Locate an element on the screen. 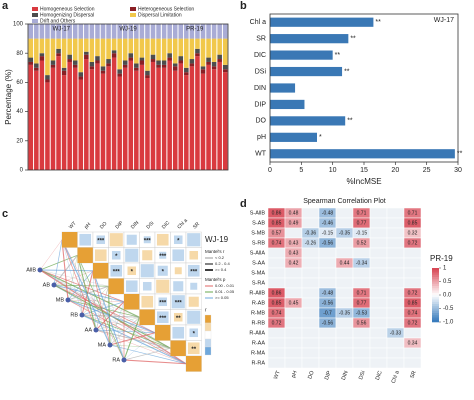 This screenshot has width=474, height=400. row-label: R-AA is located at coordinates (258, 343).